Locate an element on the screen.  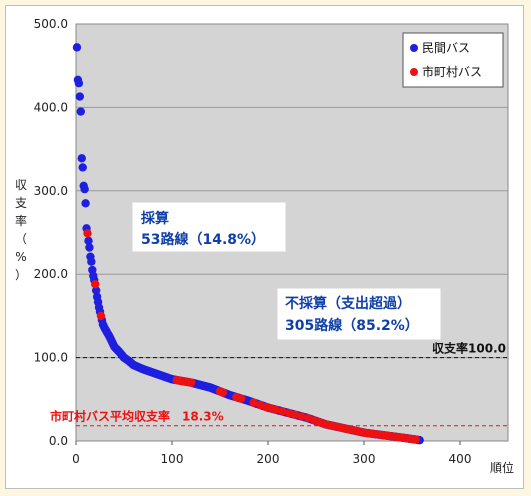
y-tick-label: 200.0 is located at coordinates (51, 274).